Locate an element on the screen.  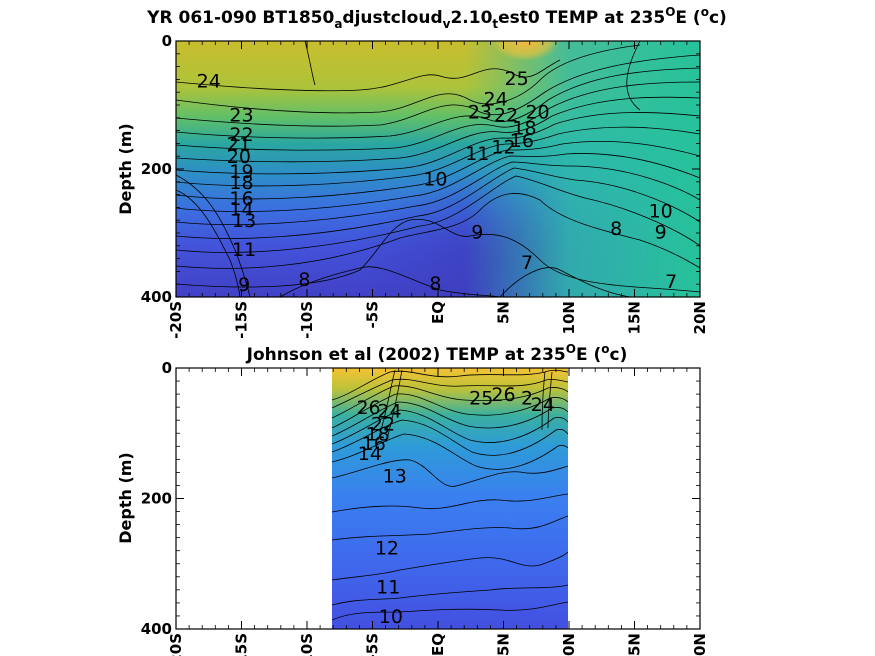
bottom-y-axis-label: Depth (m) is located at coordinates (125, 498).